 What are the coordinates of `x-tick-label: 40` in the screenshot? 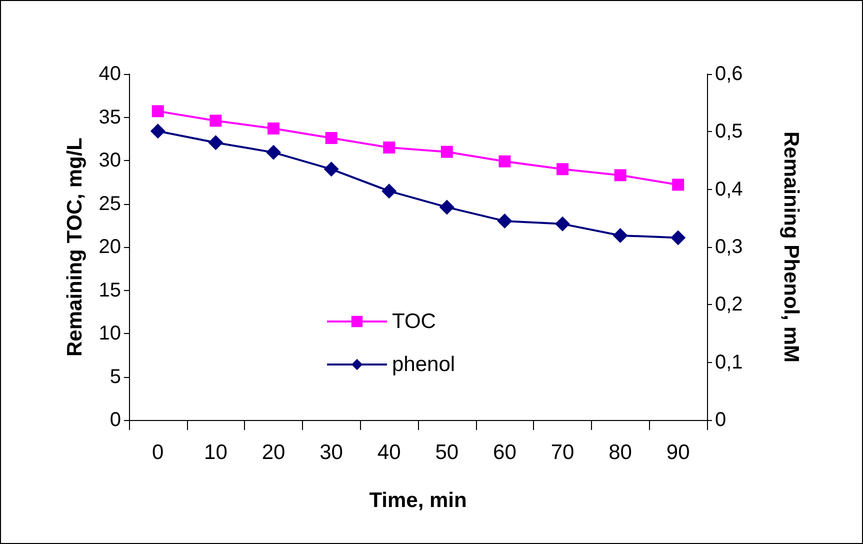 It's located at (389, 452).